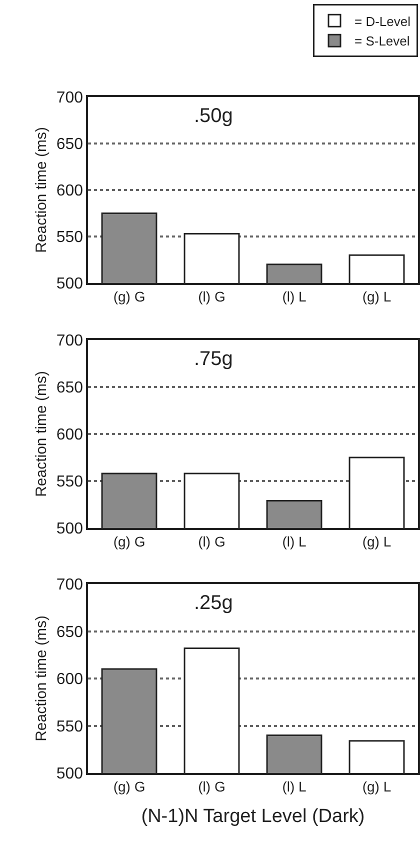 The height and width of the screenshot is (846, 420). What do you see at coordinates (213, 116) in the screenshot?
I see `chart-title: .50g` at bounding box center [213, 116].